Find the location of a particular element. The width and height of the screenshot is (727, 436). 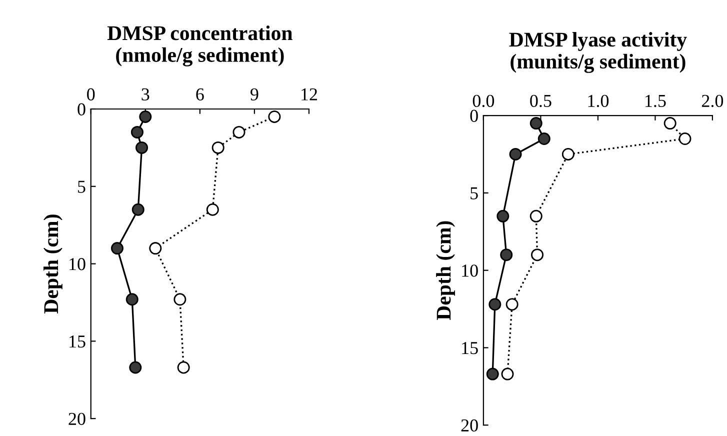

x-tick-label: 6 is located at coordinates (200, 94).